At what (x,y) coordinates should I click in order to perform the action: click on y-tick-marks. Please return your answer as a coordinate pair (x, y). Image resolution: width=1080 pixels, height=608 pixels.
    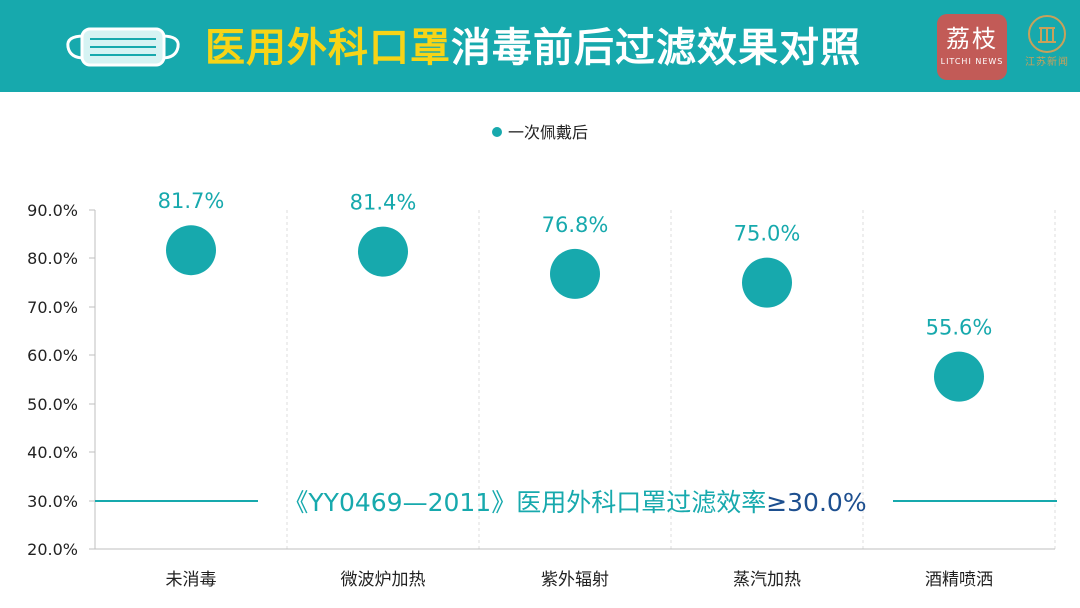
    Looking at the image, I should click on (92, 379).